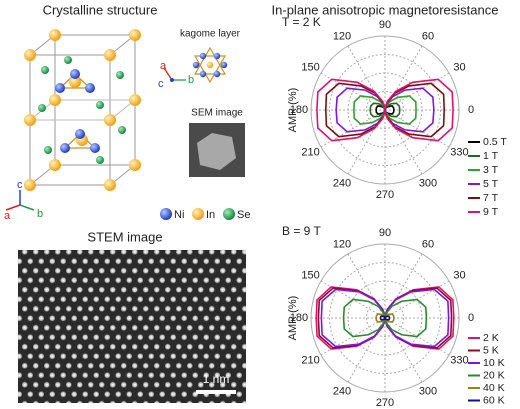 This screenshot has height=409, width=520. Describe the element at coordinates (20, 200) in the screenshot. I see `crystal-axes` at that location.